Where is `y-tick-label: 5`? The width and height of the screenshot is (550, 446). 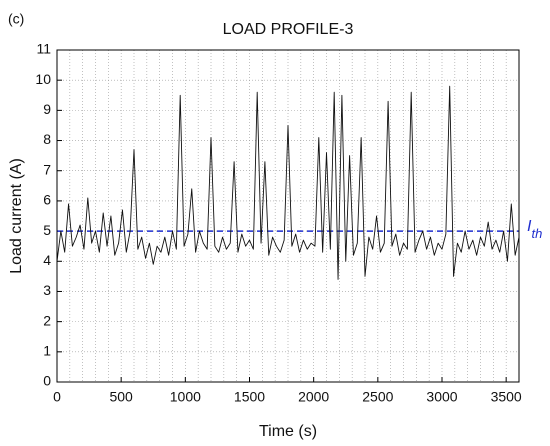 y-tick-label: 5 is located at coordinates (47, 230).